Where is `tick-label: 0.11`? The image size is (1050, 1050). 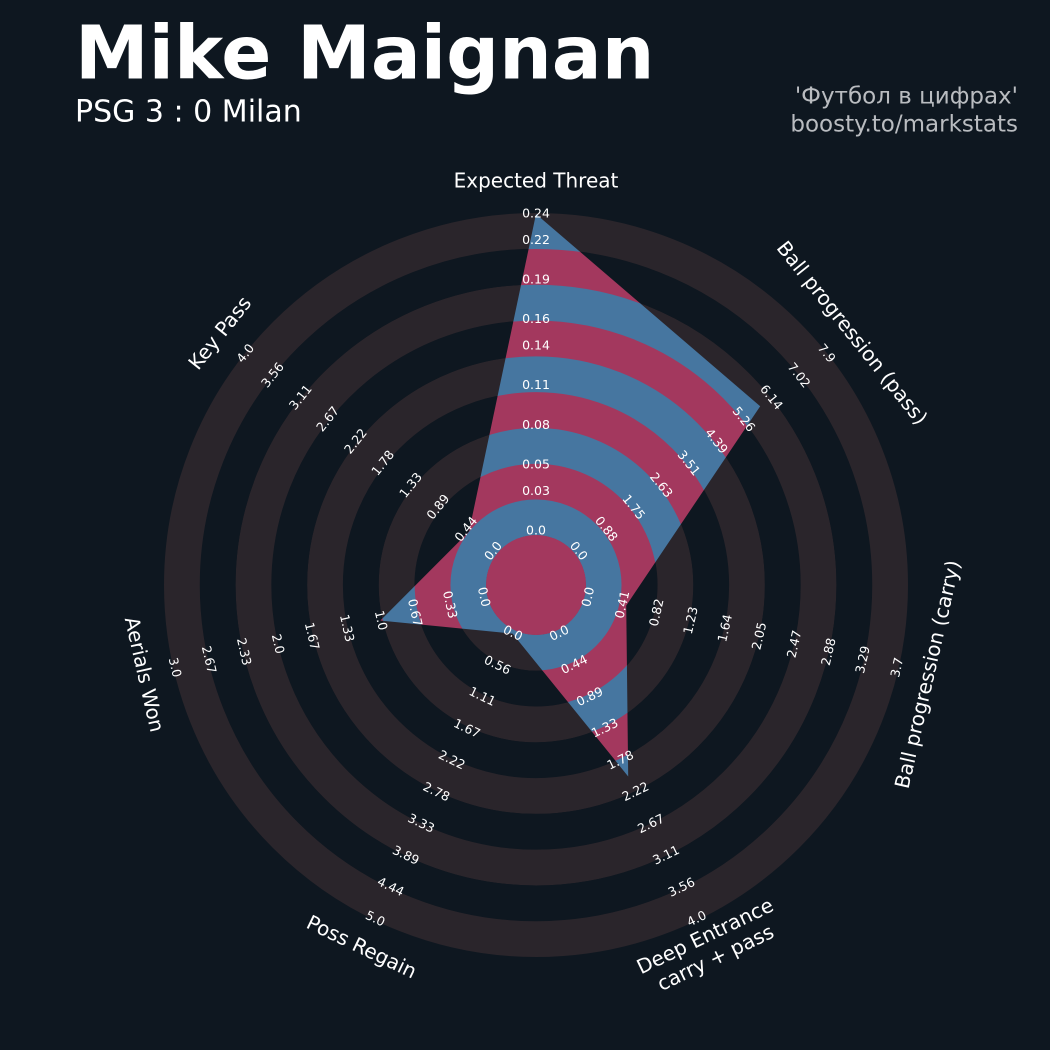
tick-label: 0.11 is located at coordinates (536, 384).